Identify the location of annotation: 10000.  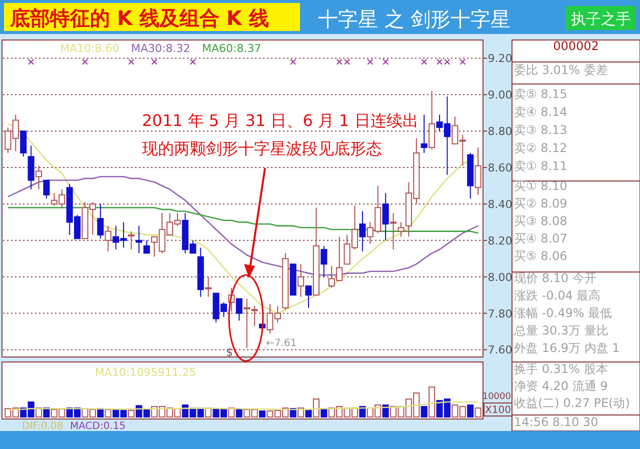
(497, 397).